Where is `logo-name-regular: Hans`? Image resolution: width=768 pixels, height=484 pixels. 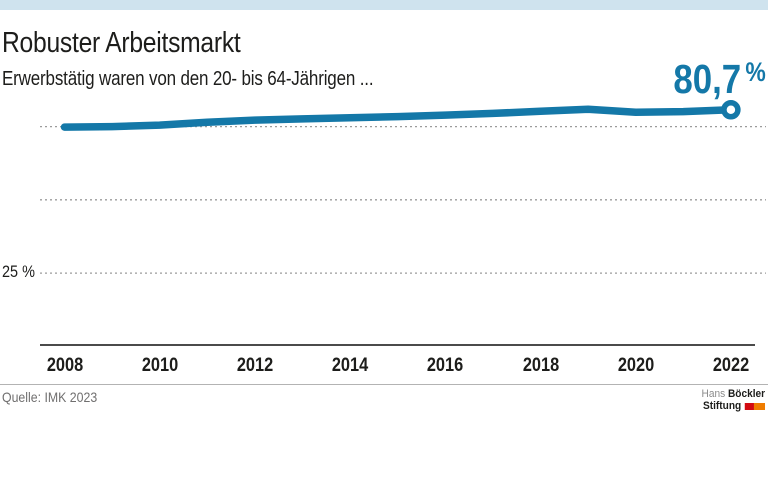
logo-name-regular: Hans is located at coordinates (714, 394).